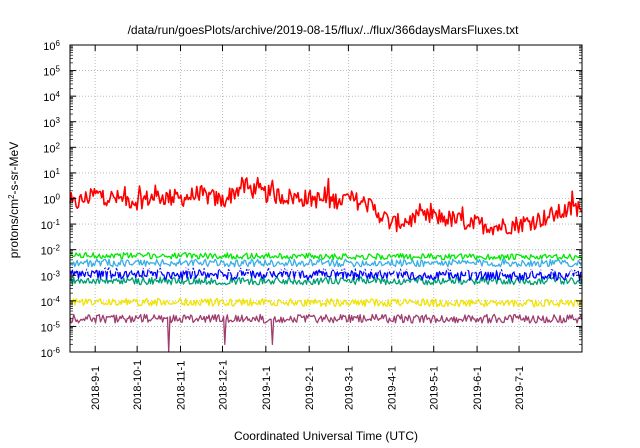  What do you see at coordinates (58, 94) in the screenshot?
I see `y-tick-label-exp: 4` at bounding box center [58, 94].